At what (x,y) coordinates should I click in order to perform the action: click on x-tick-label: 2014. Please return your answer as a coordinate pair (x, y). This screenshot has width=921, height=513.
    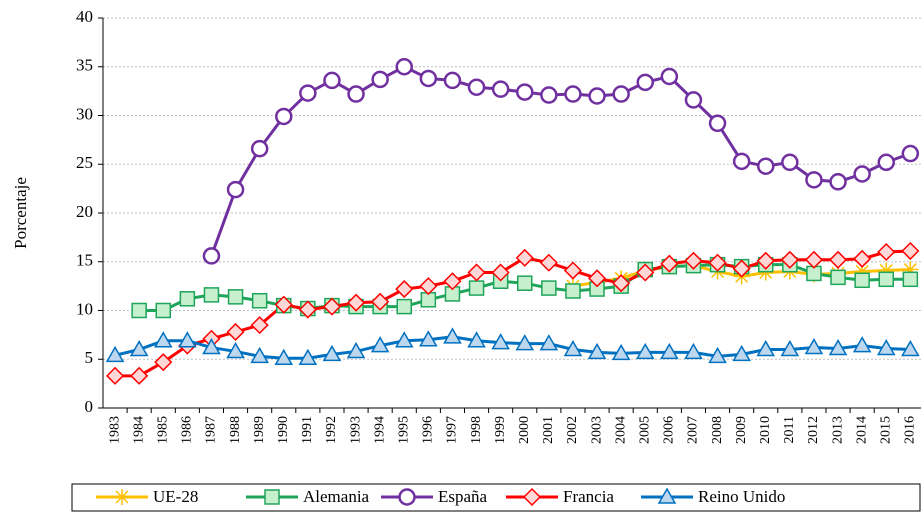
    Looking at the image, I should click on (861, 430).